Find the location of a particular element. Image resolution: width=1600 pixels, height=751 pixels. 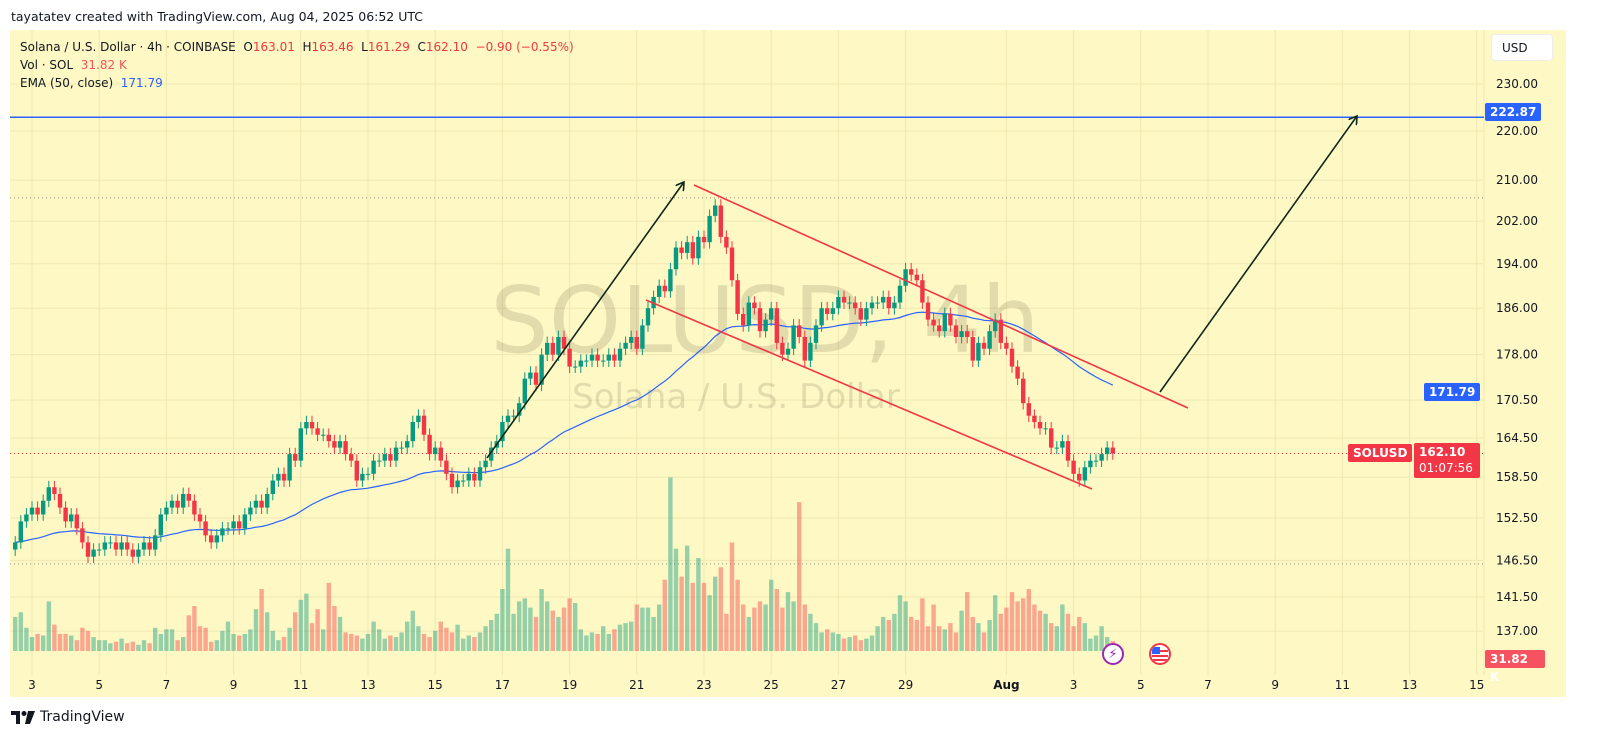

last-price-tag: 162.10 01:07:56 is located at coordinates (1447, 460).